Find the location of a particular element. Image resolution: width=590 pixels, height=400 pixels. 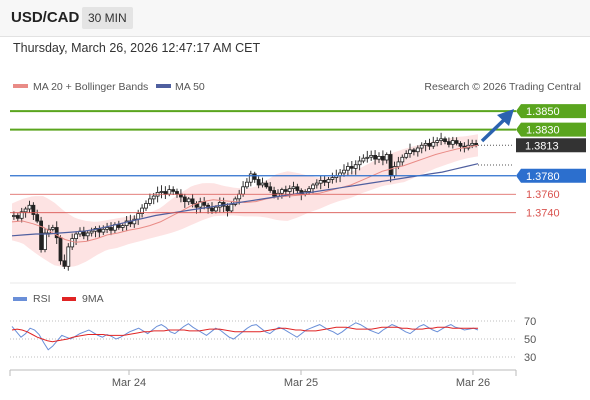

svg-text: 1.3780 is located at coordinates (543, 177).